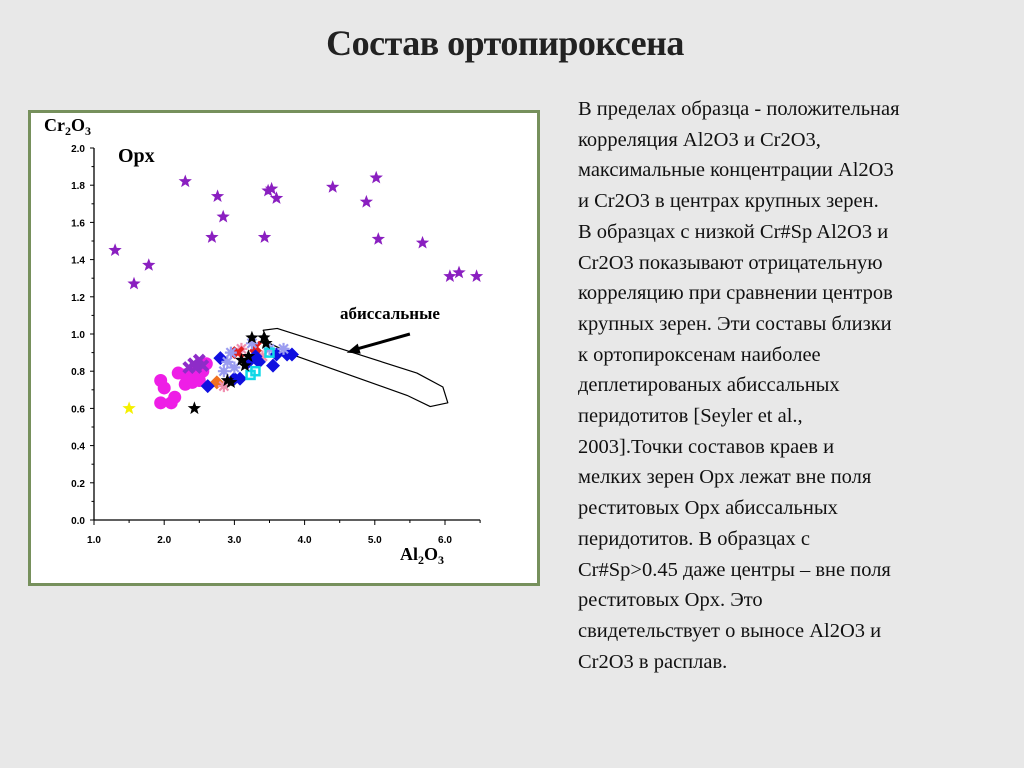 This screenshot has width=1024, height=768. I want to click on annotation-label: абиссальные, so click(390, 313).